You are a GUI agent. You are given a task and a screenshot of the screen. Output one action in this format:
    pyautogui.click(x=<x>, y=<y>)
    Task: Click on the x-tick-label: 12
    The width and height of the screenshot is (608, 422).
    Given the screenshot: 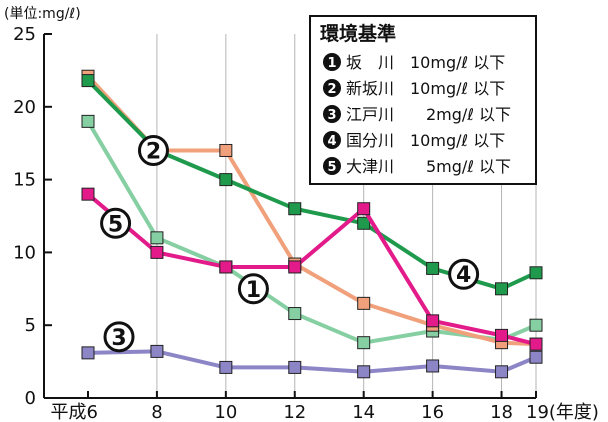 What is the action you would take?
    pyautogui.click(x=294, y=412)
    